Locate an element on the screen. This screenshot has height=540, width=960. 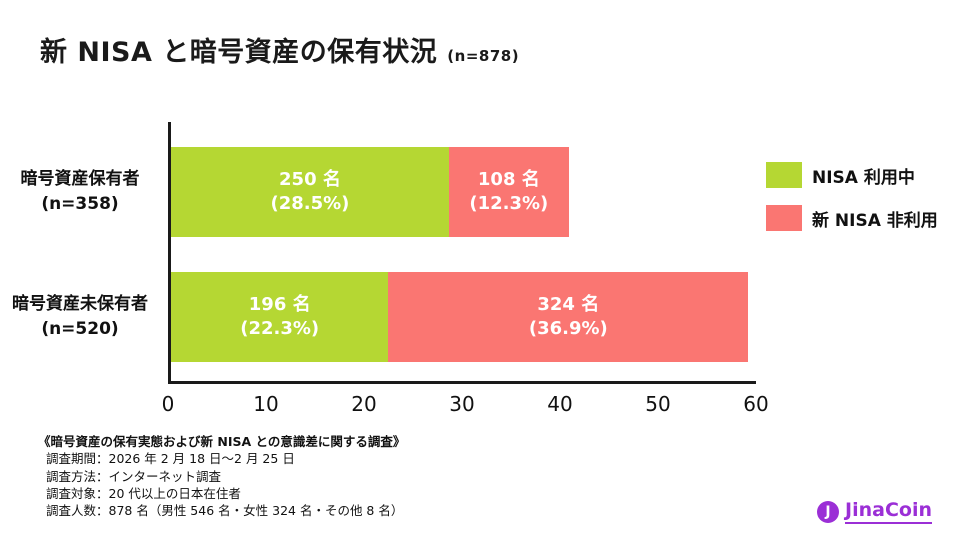
bar-value-label: (12.3%) is located at coordinates (509, 203).